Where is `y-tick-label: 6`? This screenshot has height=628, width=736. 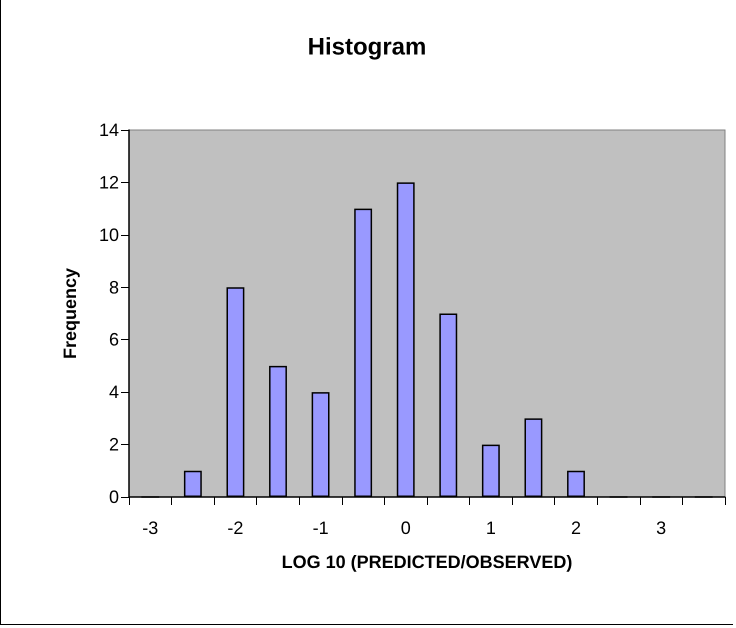
y-tick-label: 6 is located at coordinates (113, 340).